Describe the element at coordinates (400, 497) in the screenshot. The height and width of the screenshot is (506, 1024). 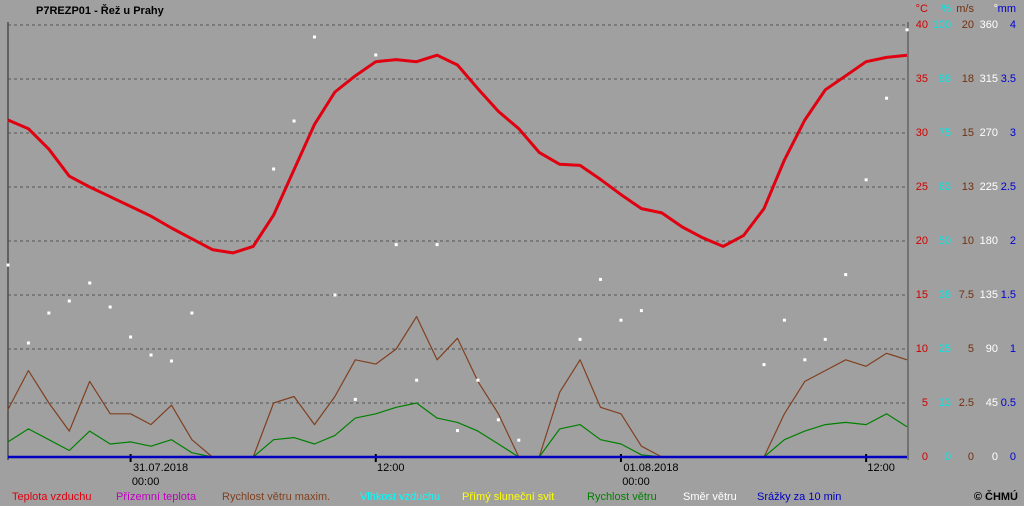
I see `legend-entry: Vlhkost vzduchu` at that location.